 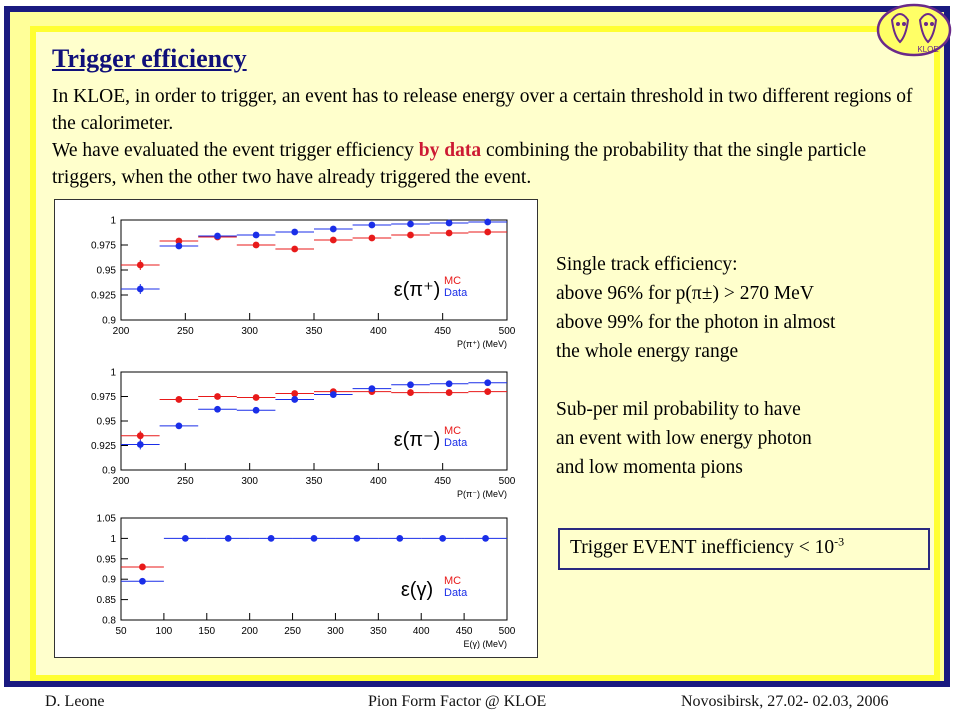 I want to click on x-axis-label: P(π⁺) (MeV), so click(x=482, y=344).